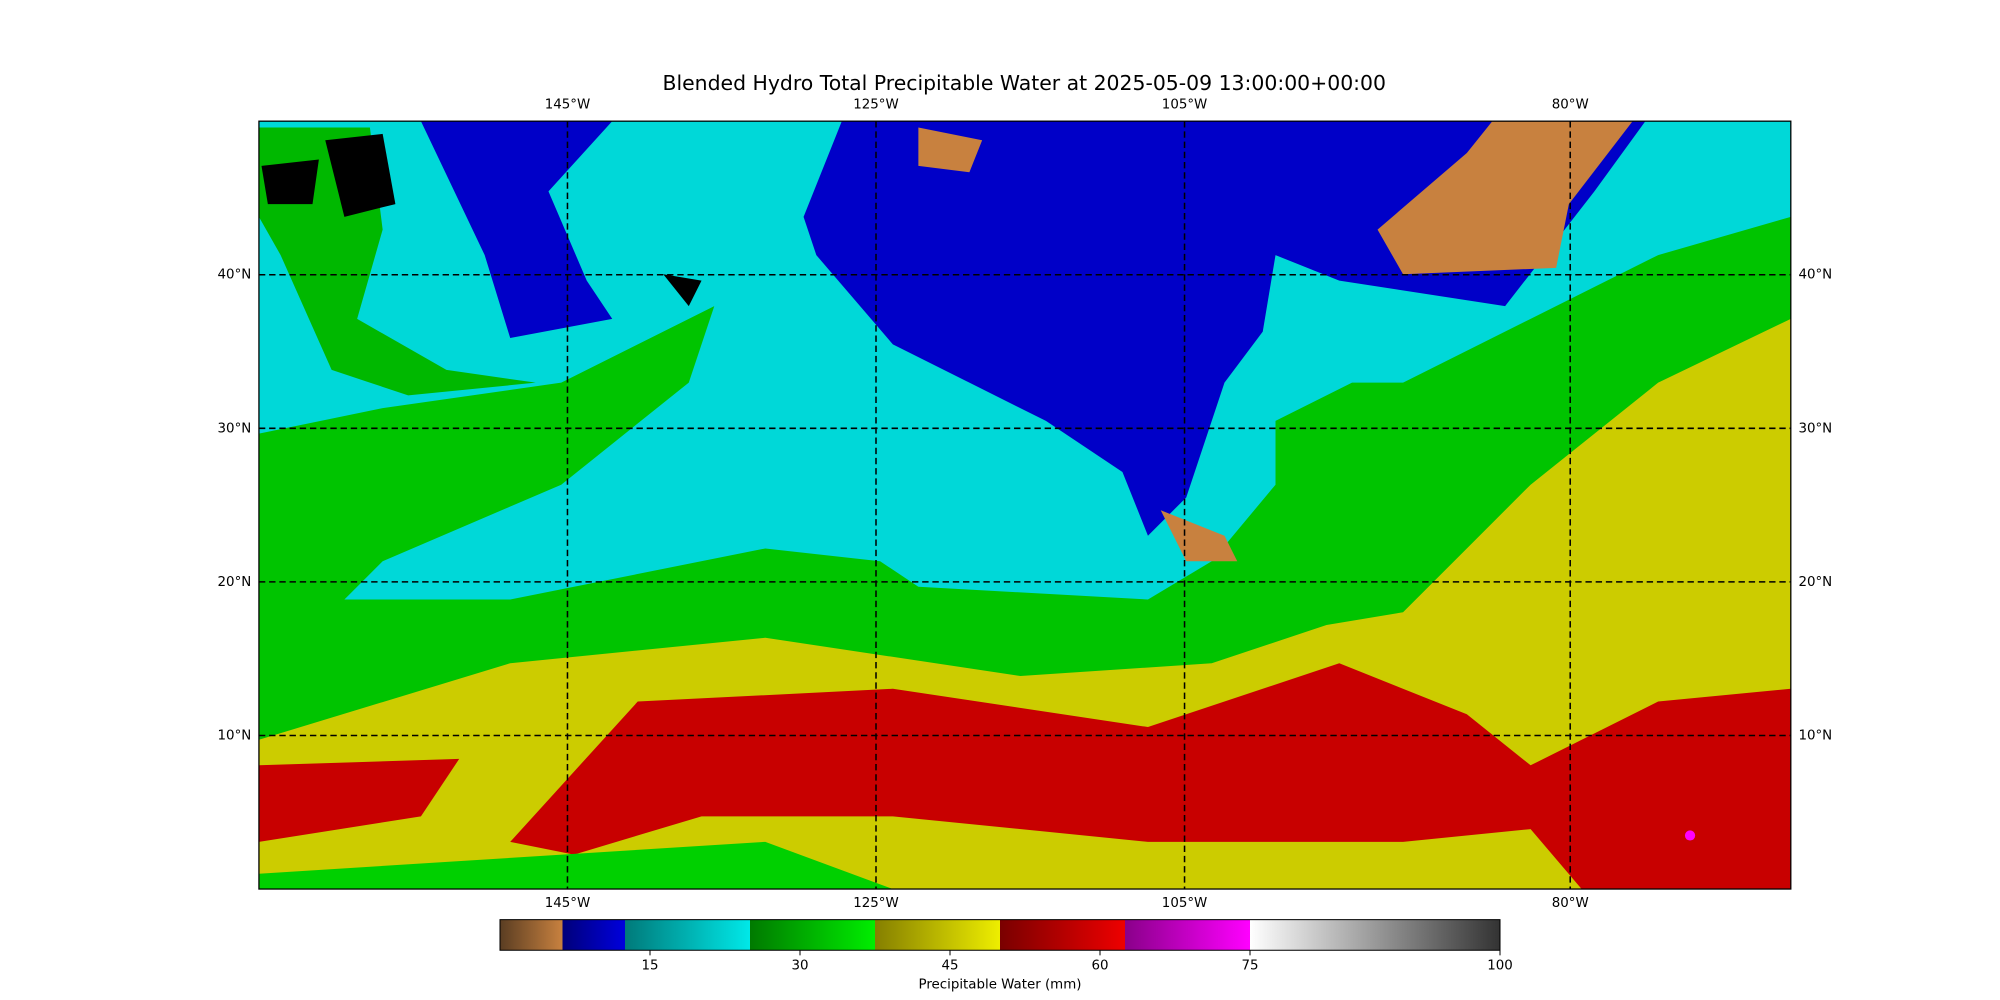 The height and width of the screenshot is (1000, 2000). Describe the element at coordinates (516, 230) in the screenshot. I see `field-blue` at that location.